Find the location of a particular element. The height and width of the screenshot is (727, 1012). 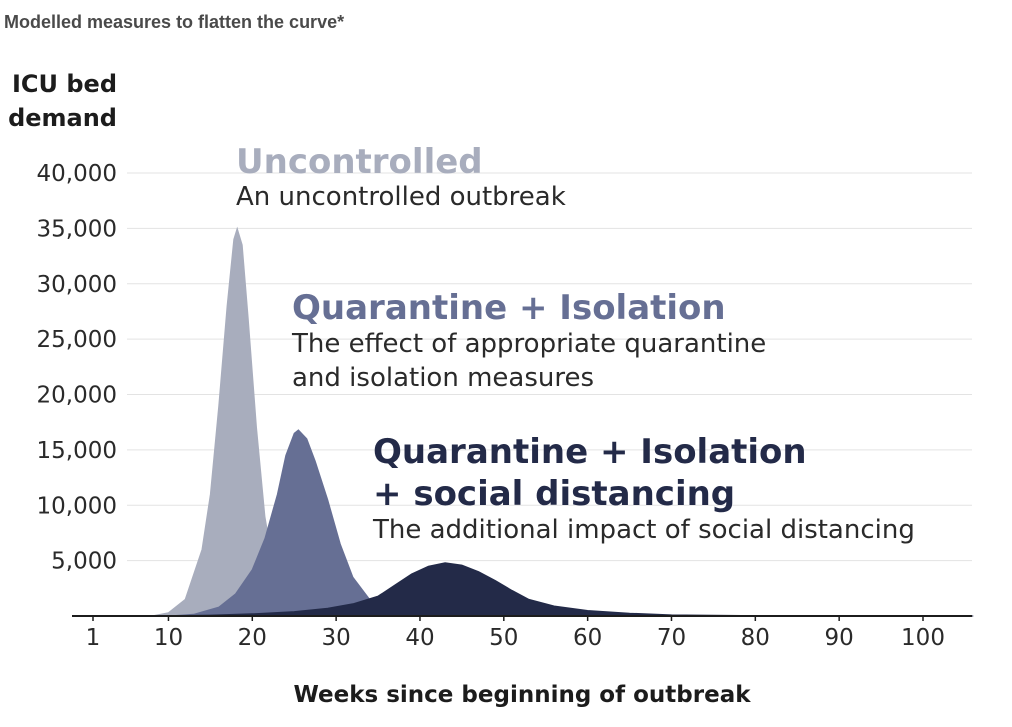

y-tick-label: 35,000 is located at coordinates (77, 229).